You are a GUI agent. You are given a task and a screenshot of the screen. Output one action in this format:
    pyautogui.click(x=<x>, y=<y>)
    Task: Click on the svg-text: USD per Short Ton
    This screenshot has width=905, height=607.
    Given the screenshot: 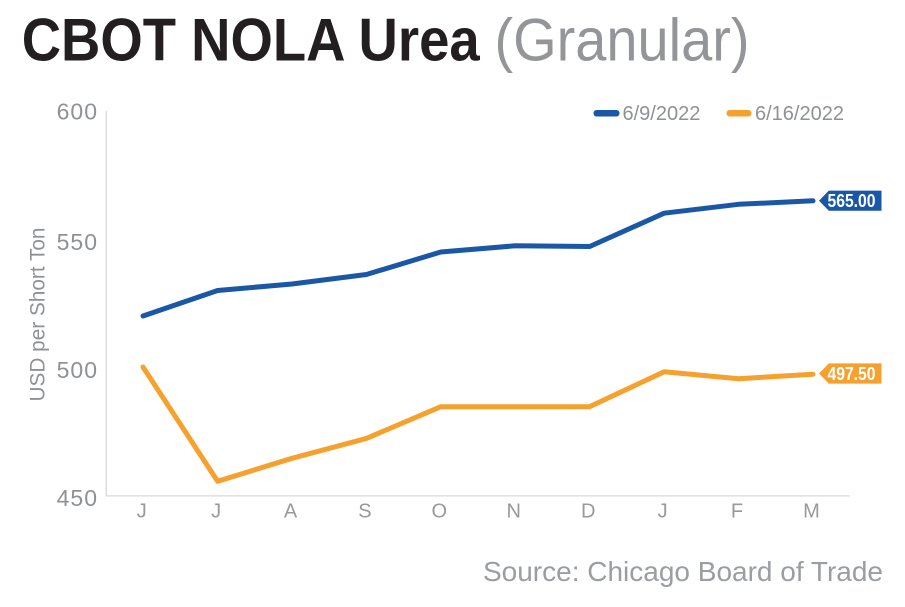 What is the action you would take?
    pyautogui.click(x=38, y=315)
    